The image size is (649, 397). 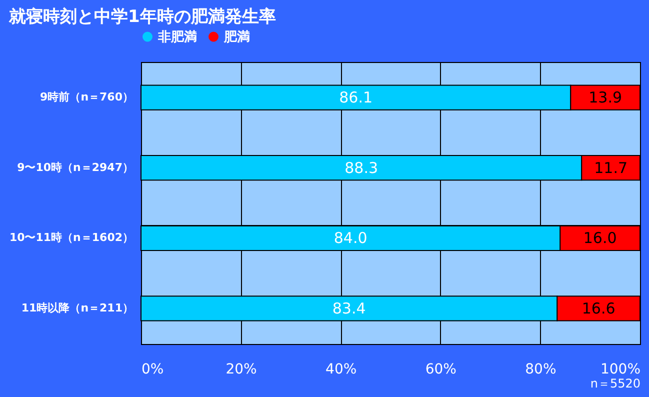 I want to click on y-tick-label: 9〜10時（n＝2947）, so click(x=75, y=167).